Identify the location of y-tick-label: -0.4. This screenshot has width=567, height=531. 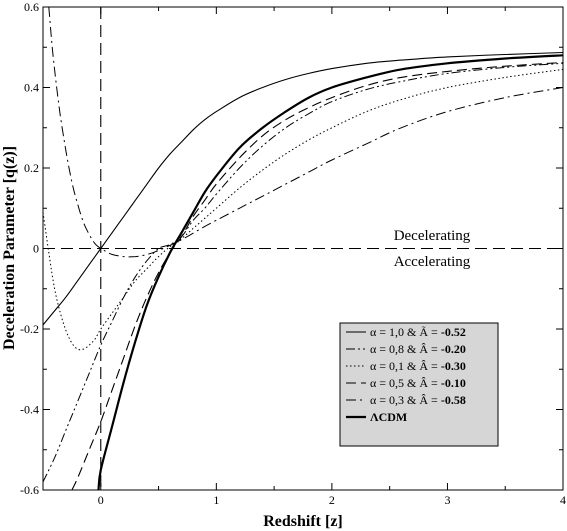
(29, 410).